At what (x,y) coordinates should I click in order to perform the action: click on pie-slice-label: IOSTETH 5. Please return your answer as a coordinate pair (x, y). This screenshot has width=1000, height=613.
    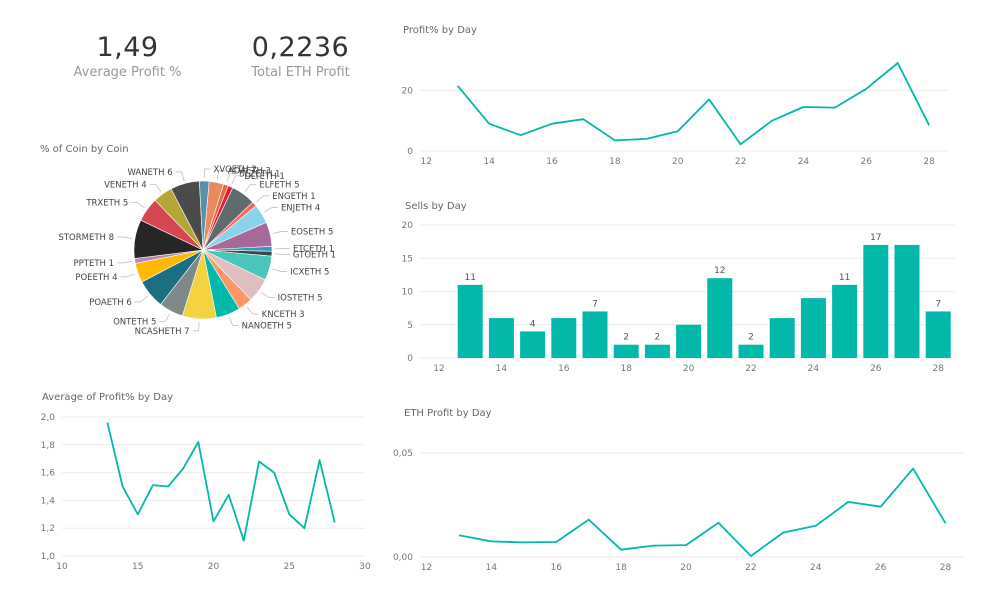
    Looking at the image, I should click on (300, 298).